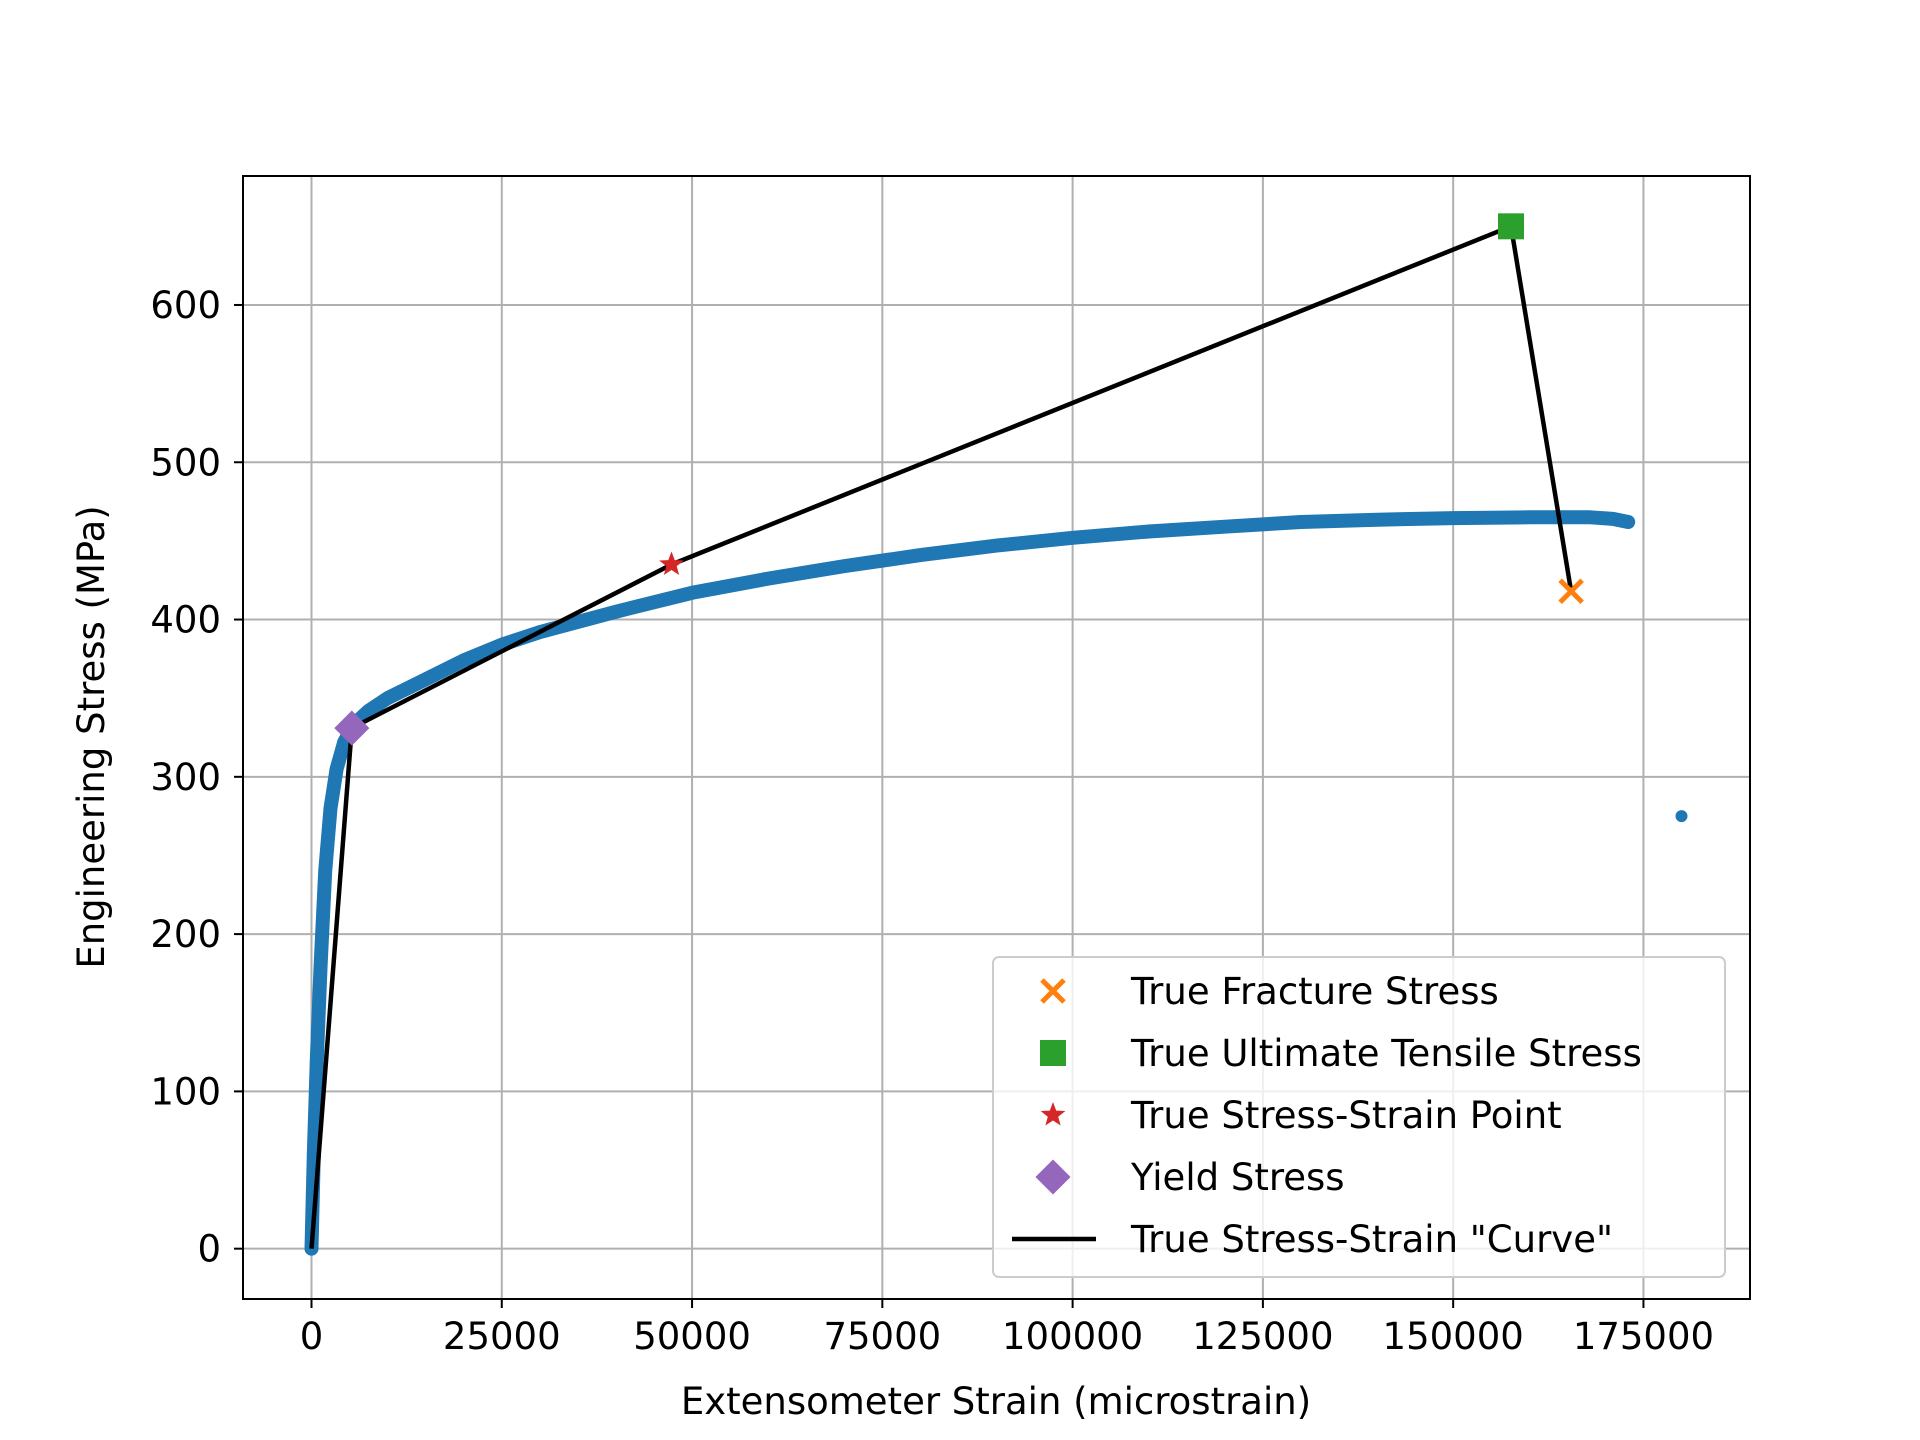  Describe the element at coordinates (1511, 226) in the screenshot. I see `ultimate-tensile-stress-marker` at that location.